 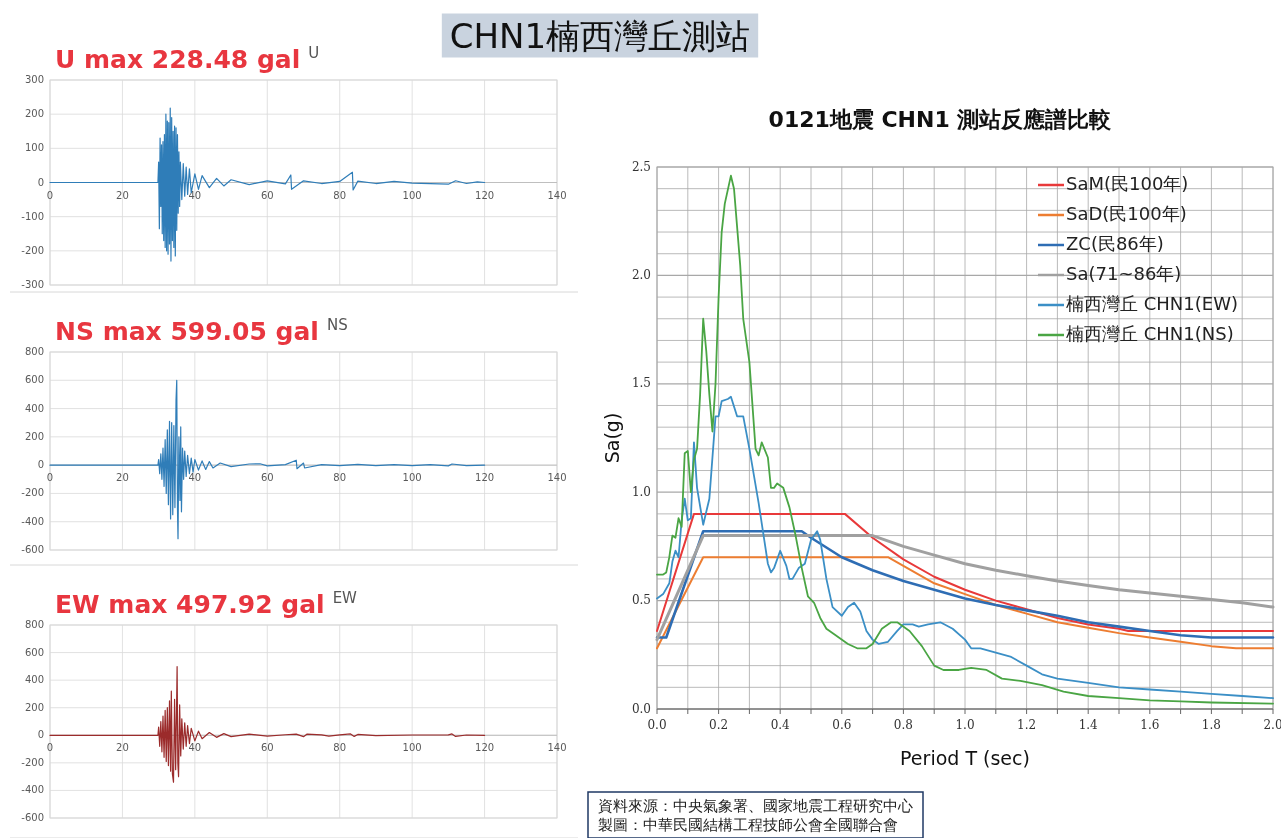 What do you see at coordinates (1150, 725) in the screenshot?
I see `x-tick-label: 1.6` at bounding box center [1150, 725].